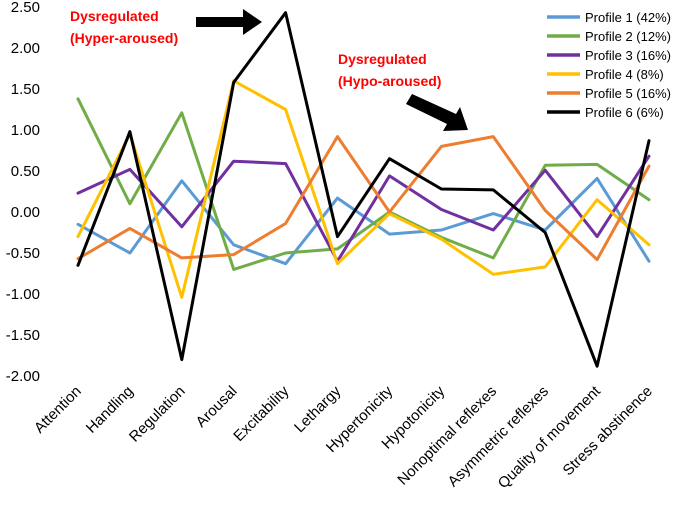 The height and width of the screenshot is (505, 685). I want to click on arrow-hypo-icon, so click(437, 112).